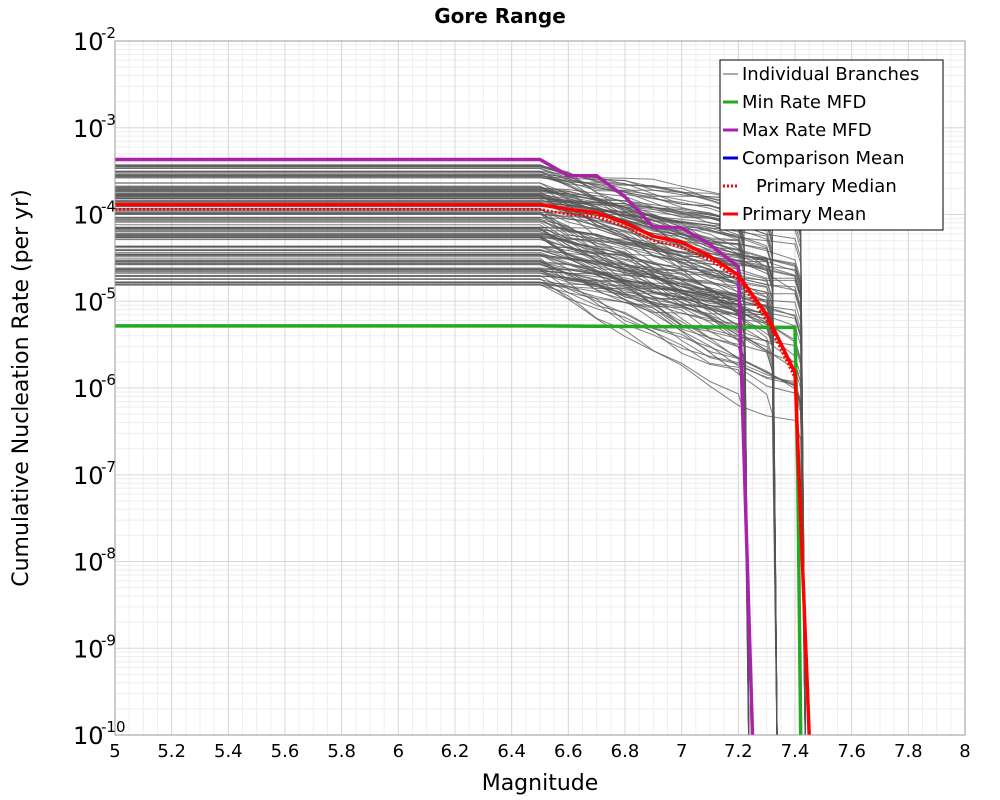  What do you see at coordinates (823, 158) in the screenshot?
I see `legend-label: Comparison Mean` at bounding box center [823, 158].